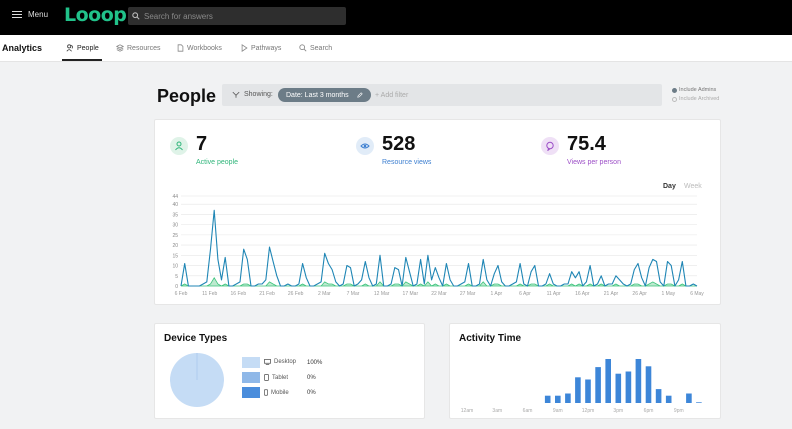 The image size is (792, 429). What do you see at coordinates (550, 146) in the screenshot?
I see `chat-bubble-icon` at bounding box center [550, 146].